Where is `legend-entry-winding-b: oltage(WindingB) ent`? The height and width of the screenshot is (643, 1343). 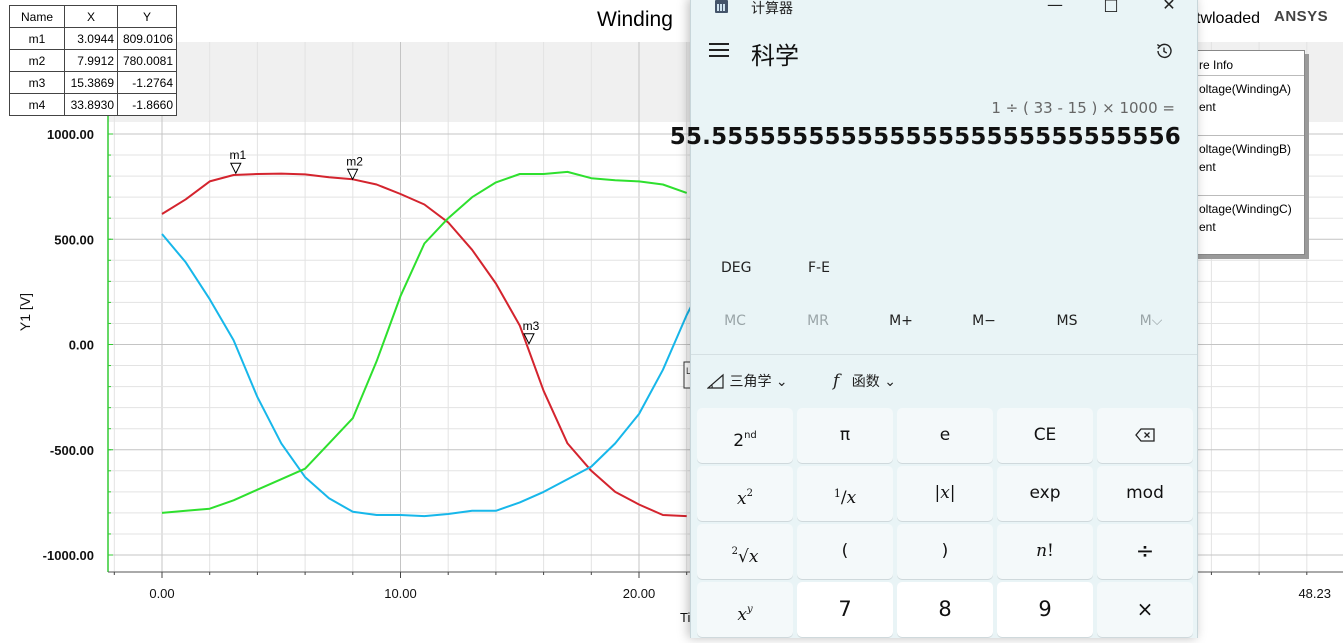 legend-entry-winding-b: oltage(WindingB) ent is located at coordinates (1237, 165).